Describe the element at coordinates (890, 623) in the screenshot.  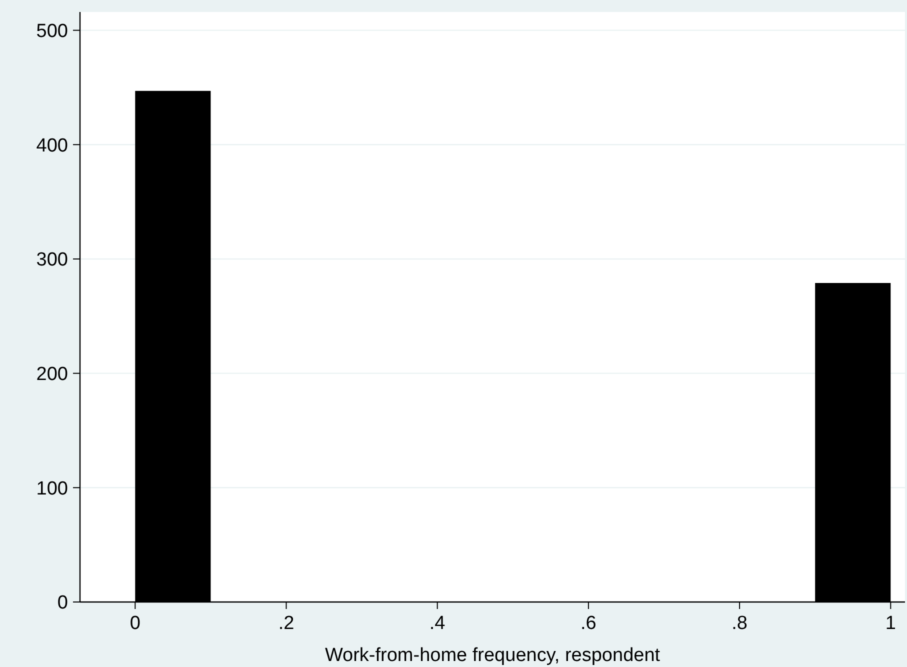
I see `x-tick-label: 1` at that location.